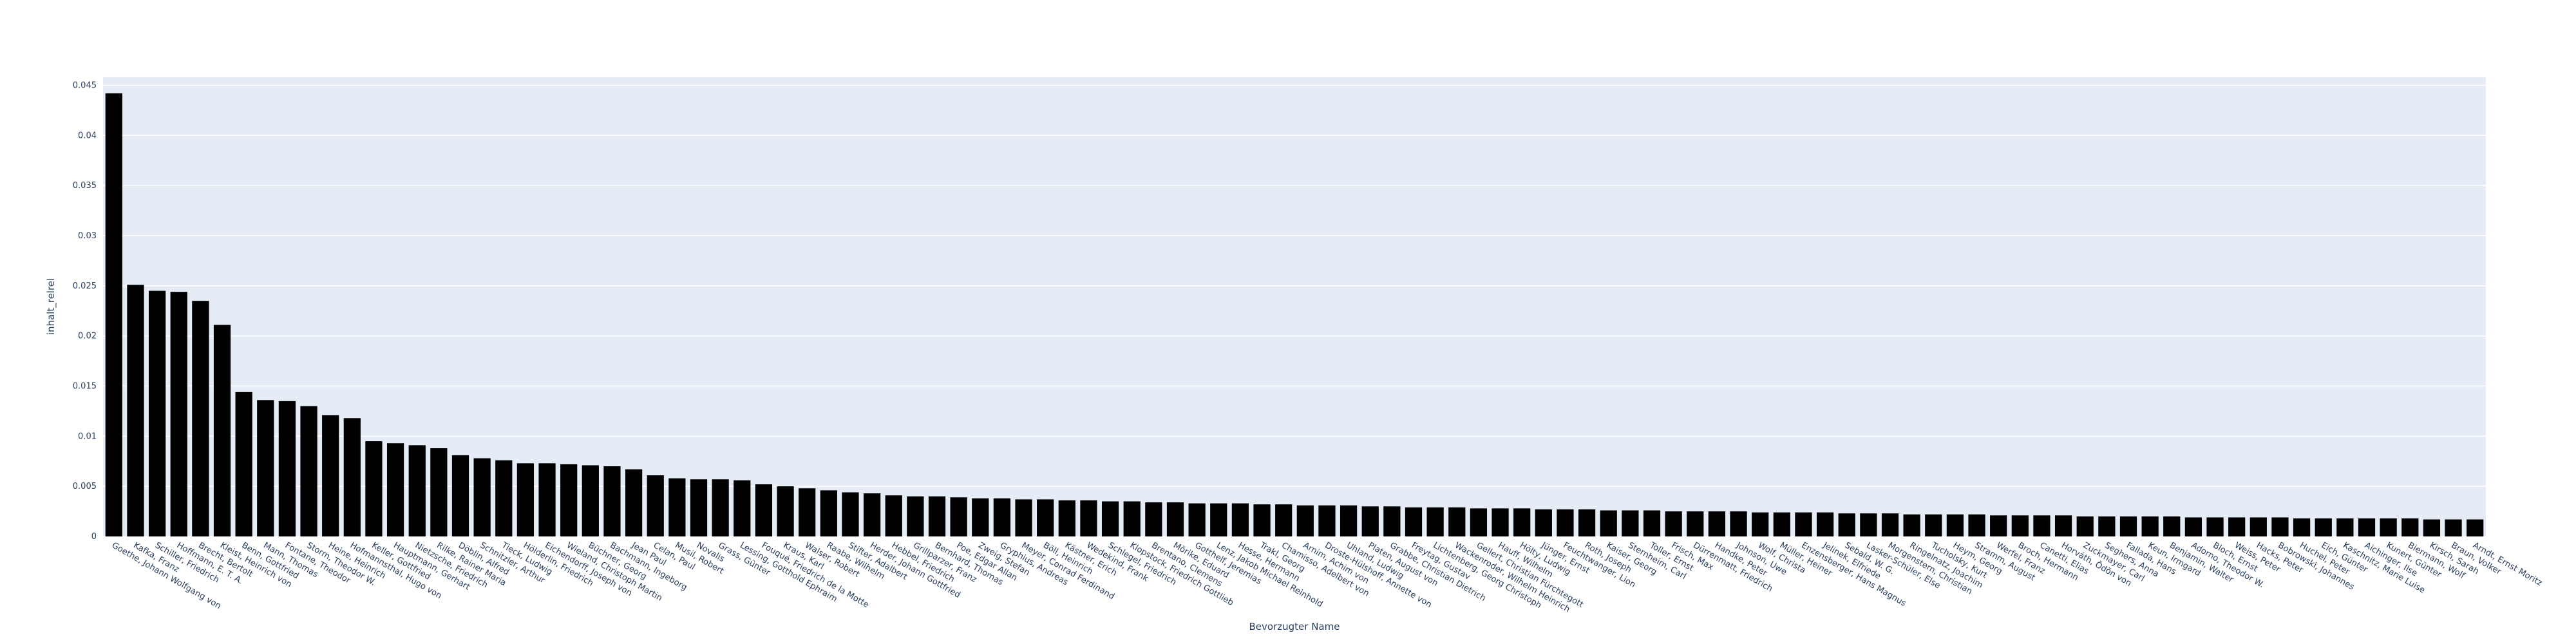  Describe the element at coordinates (94, 537) in the screenshot. I see `y-tick-label: 0` at that location.